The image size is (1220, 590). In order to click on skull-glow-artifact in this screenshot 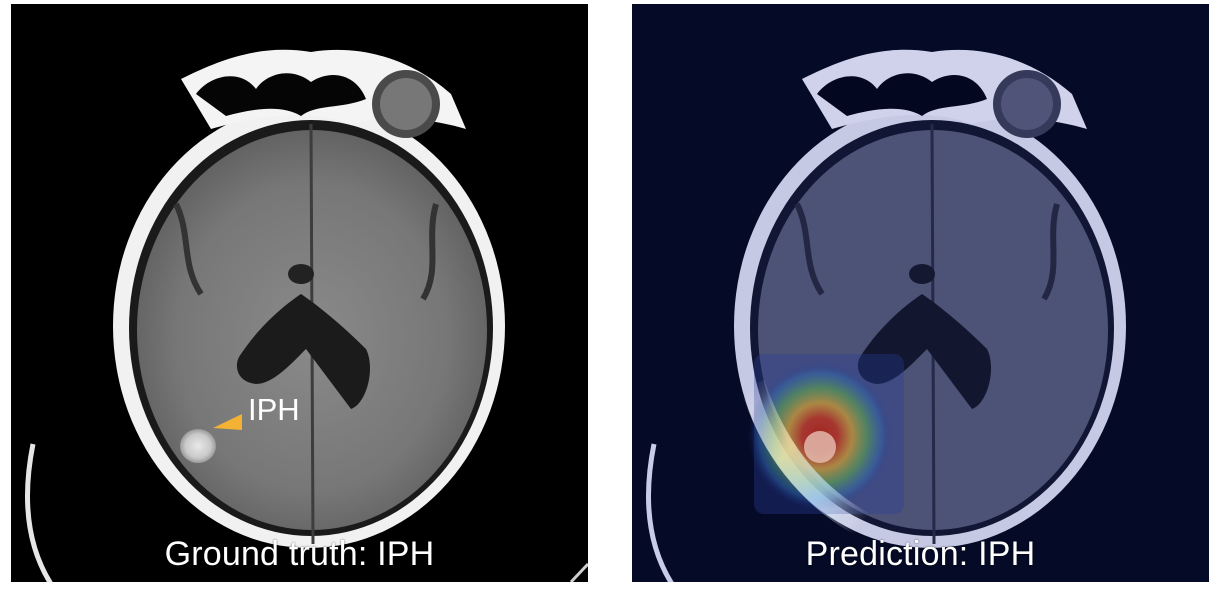, I will do `click(804, 457)`.